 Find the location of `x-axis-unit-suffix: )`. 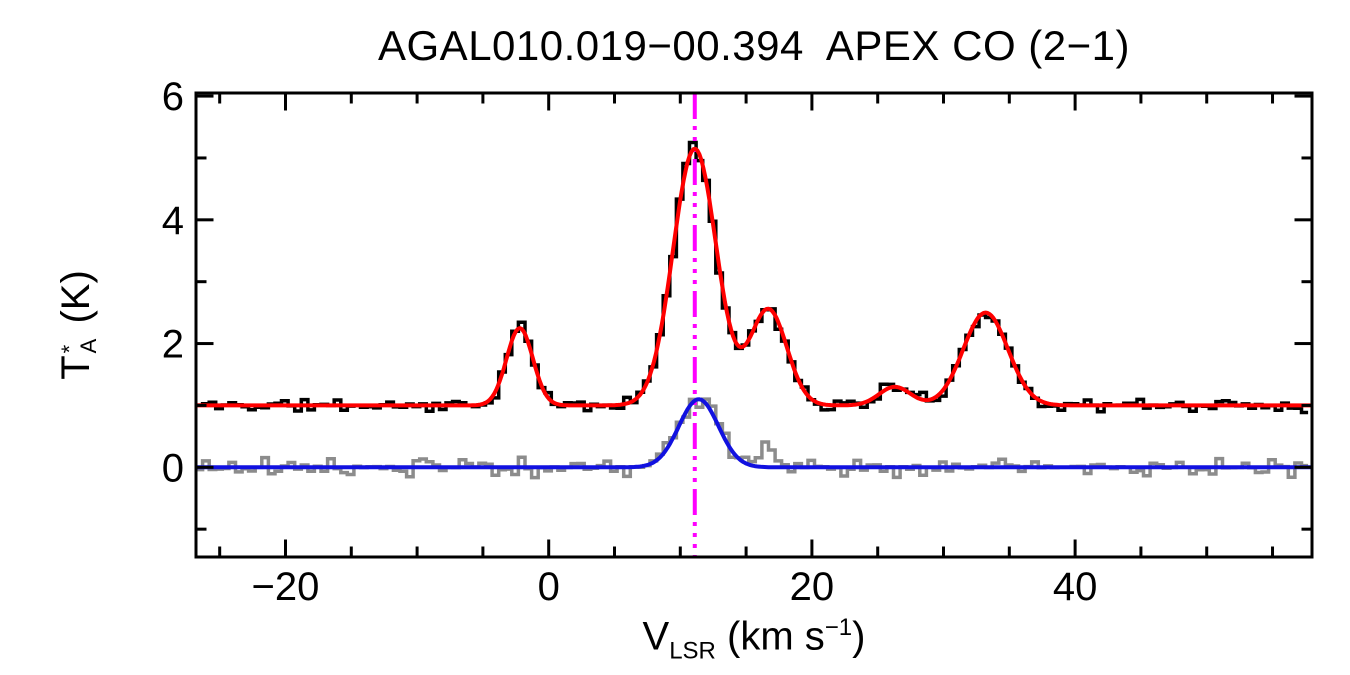

x-axis-unit-suffix: ) is located at coordinates (859, 636).